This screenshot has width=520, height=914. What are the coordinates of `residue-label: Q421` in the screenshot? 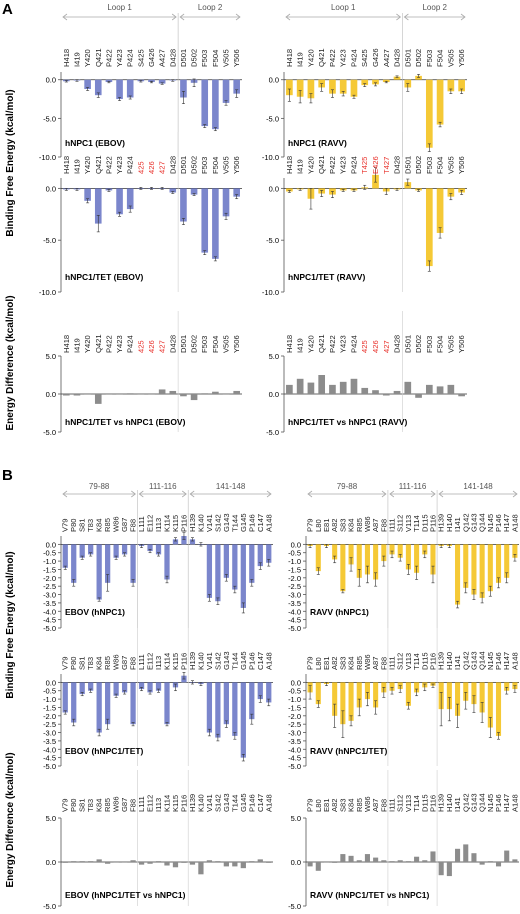 It's located at (98, 164).